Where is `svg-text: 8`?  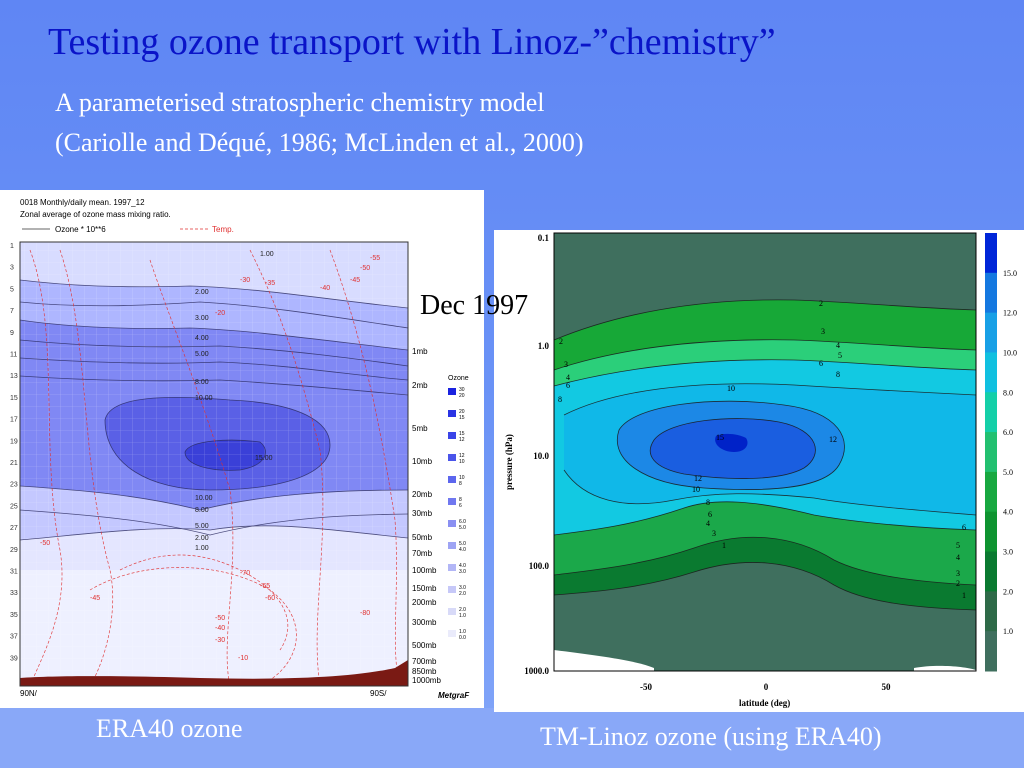
svg-text: 8 is located at coordinates (838, 374).